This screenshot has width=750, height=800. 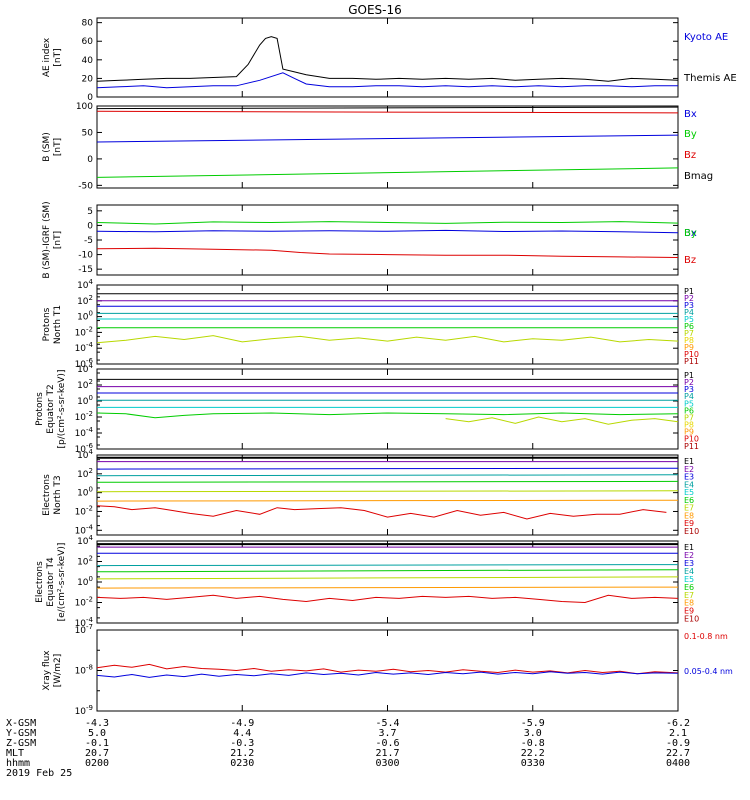 What do you see at coordinates (90, 226) in the screenshot?
I see `y-tick-label: 0` at bounding box center [90, 226].